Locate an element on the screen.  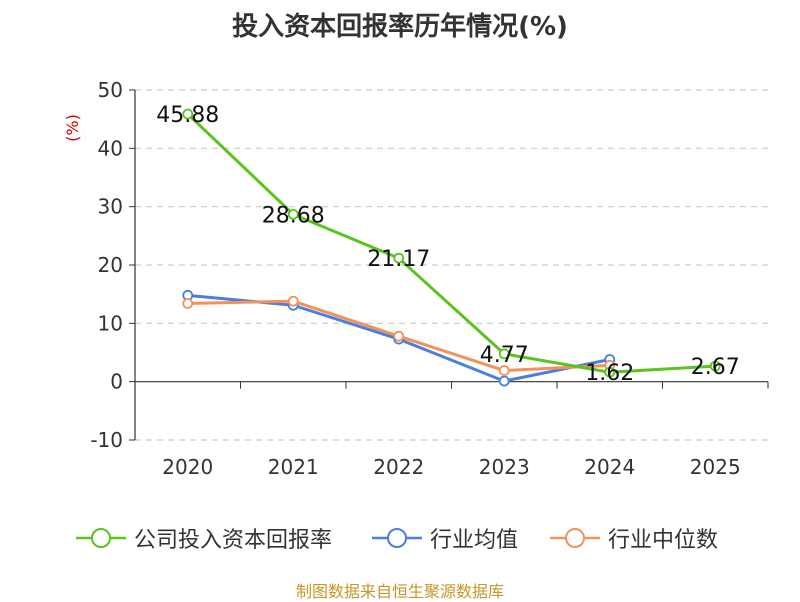
chart-title: 投入资本回报率历年情况(%) is located at coordinates (400, 27).